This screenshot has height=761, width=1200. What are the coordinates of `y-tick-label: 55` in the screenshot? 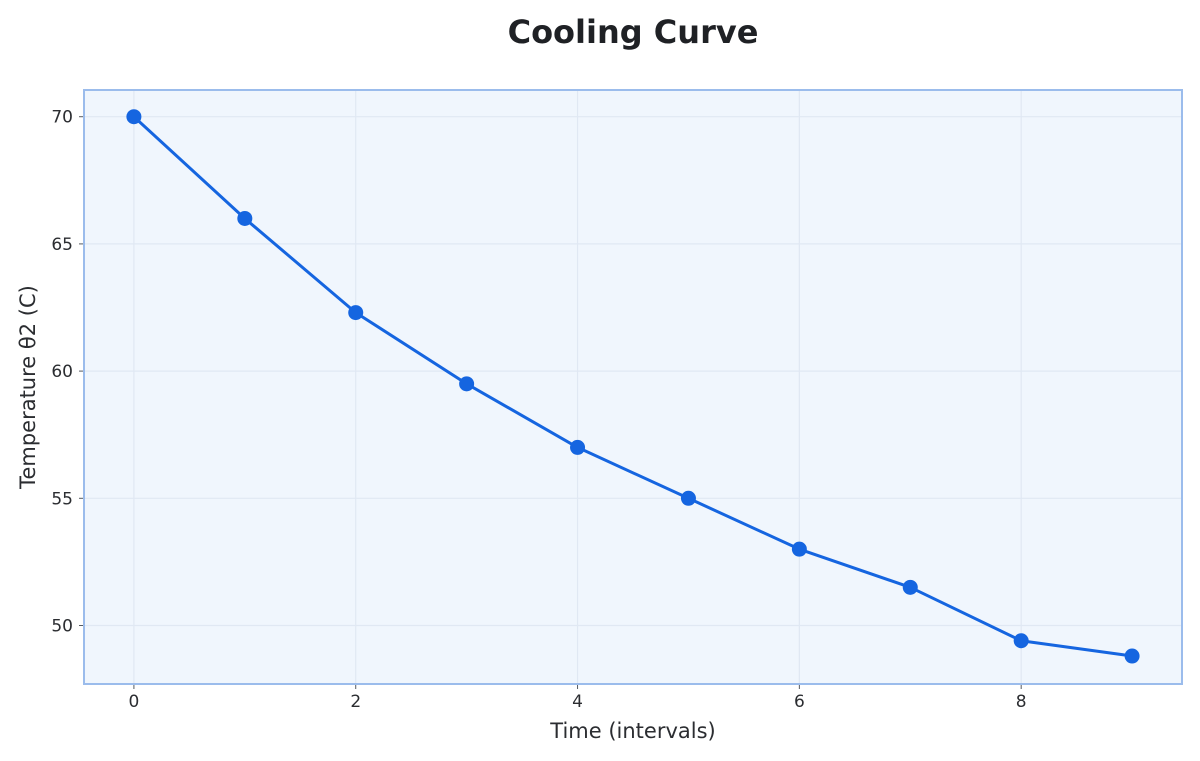 It's located at (62, 499).